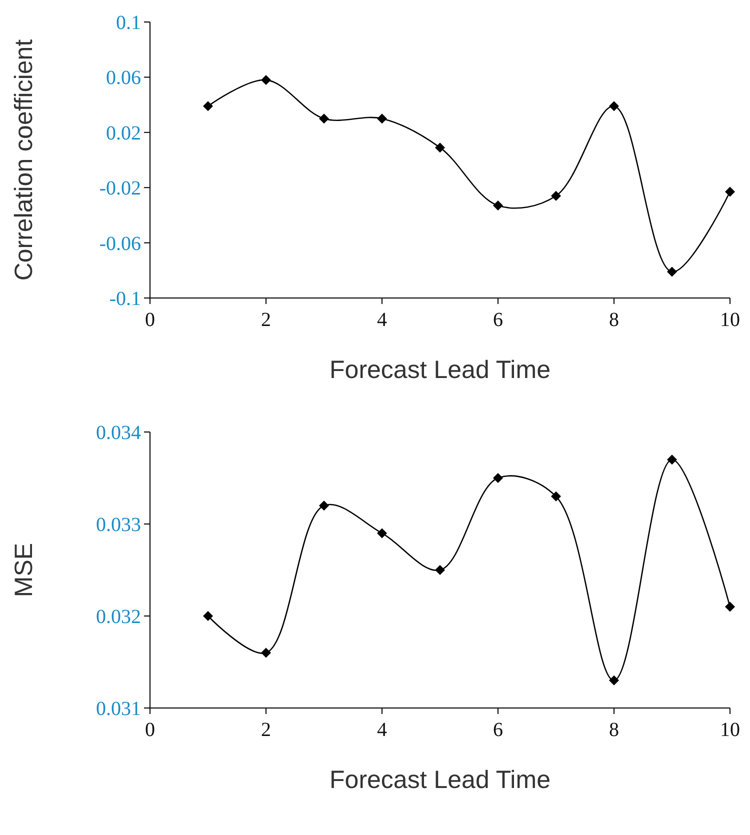 The width and height of the screenshot is (750, 835). Describe the element at coordinates (118, 433) in the screenshot. I see `y-tick-label: 0.034` at that location.